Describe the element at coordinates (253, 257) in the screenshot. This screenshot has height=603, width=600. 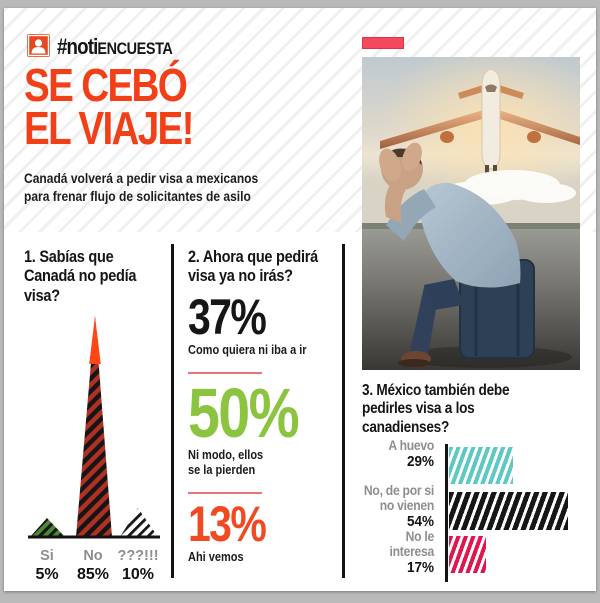
I see `q2-title-line1: 2. Ahora que pedirá` at that location.